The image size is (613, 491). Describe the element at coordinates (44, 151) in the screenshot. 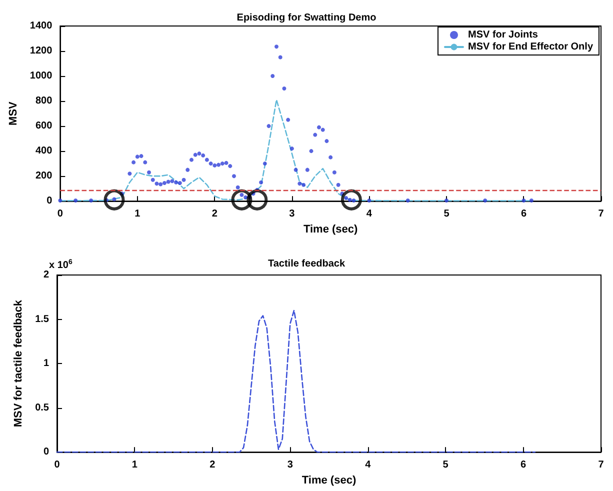

I see `y-tick-label: 400` at that location.